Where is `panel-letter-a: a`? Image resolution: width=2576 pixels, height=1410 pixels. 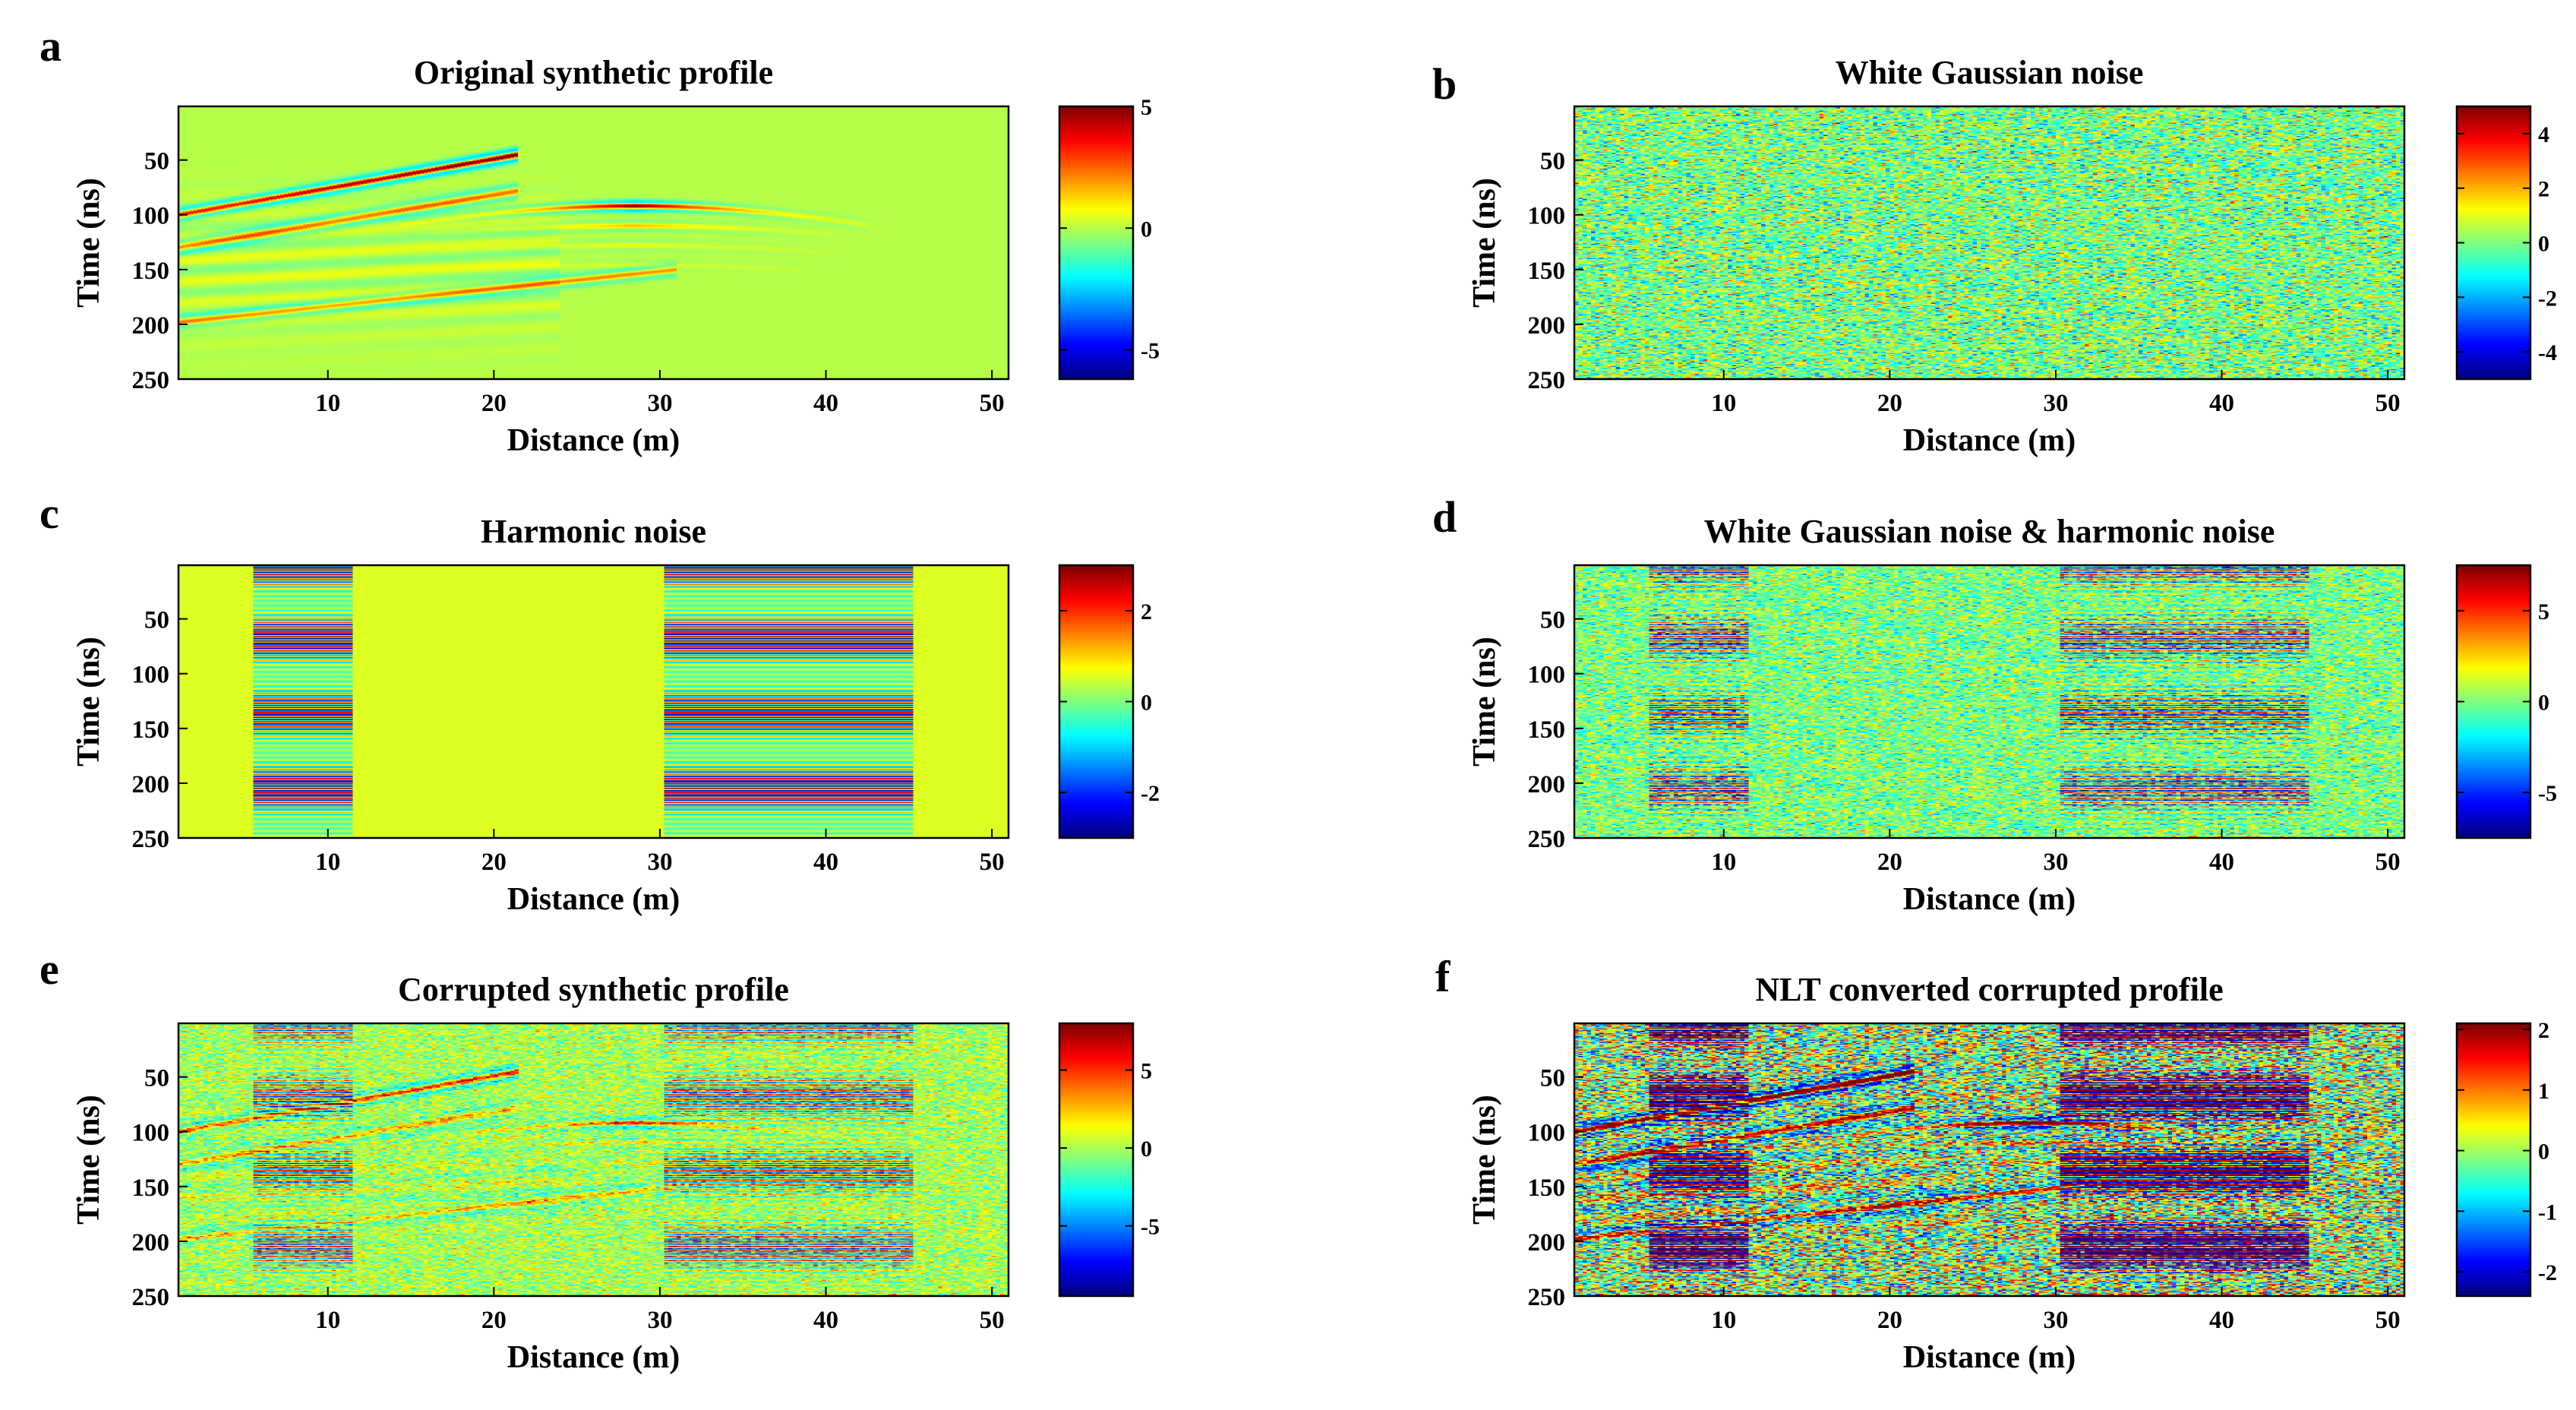
panel-letter-a: a is located at coordinates (51, 46).